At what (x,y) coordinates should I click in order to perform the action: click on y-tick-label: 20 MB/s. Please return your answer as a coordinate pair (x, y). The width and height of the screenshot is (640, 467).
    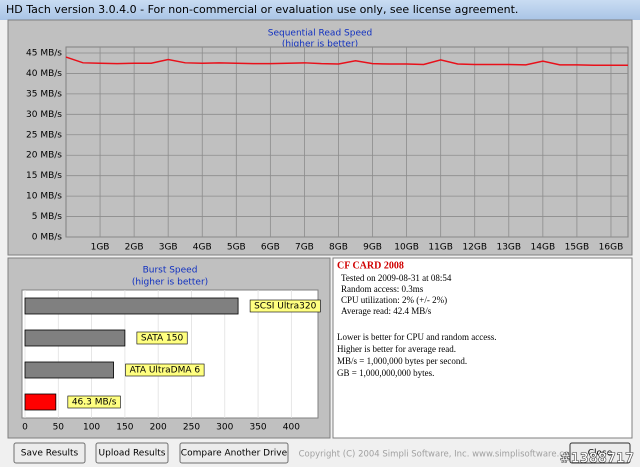
    Looking at the image, I should click on (44, 156).